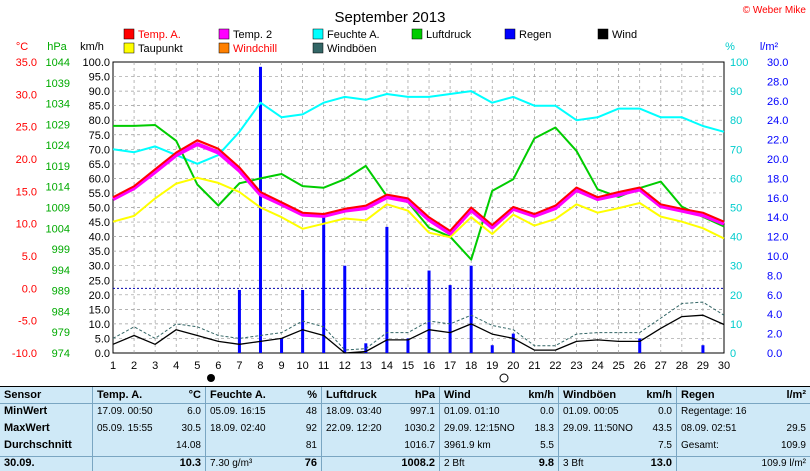 The image size is (810, 471). Describe the element at coordinates (422, 411) in the screenshot. I see `press-min: 997.1` at that location.